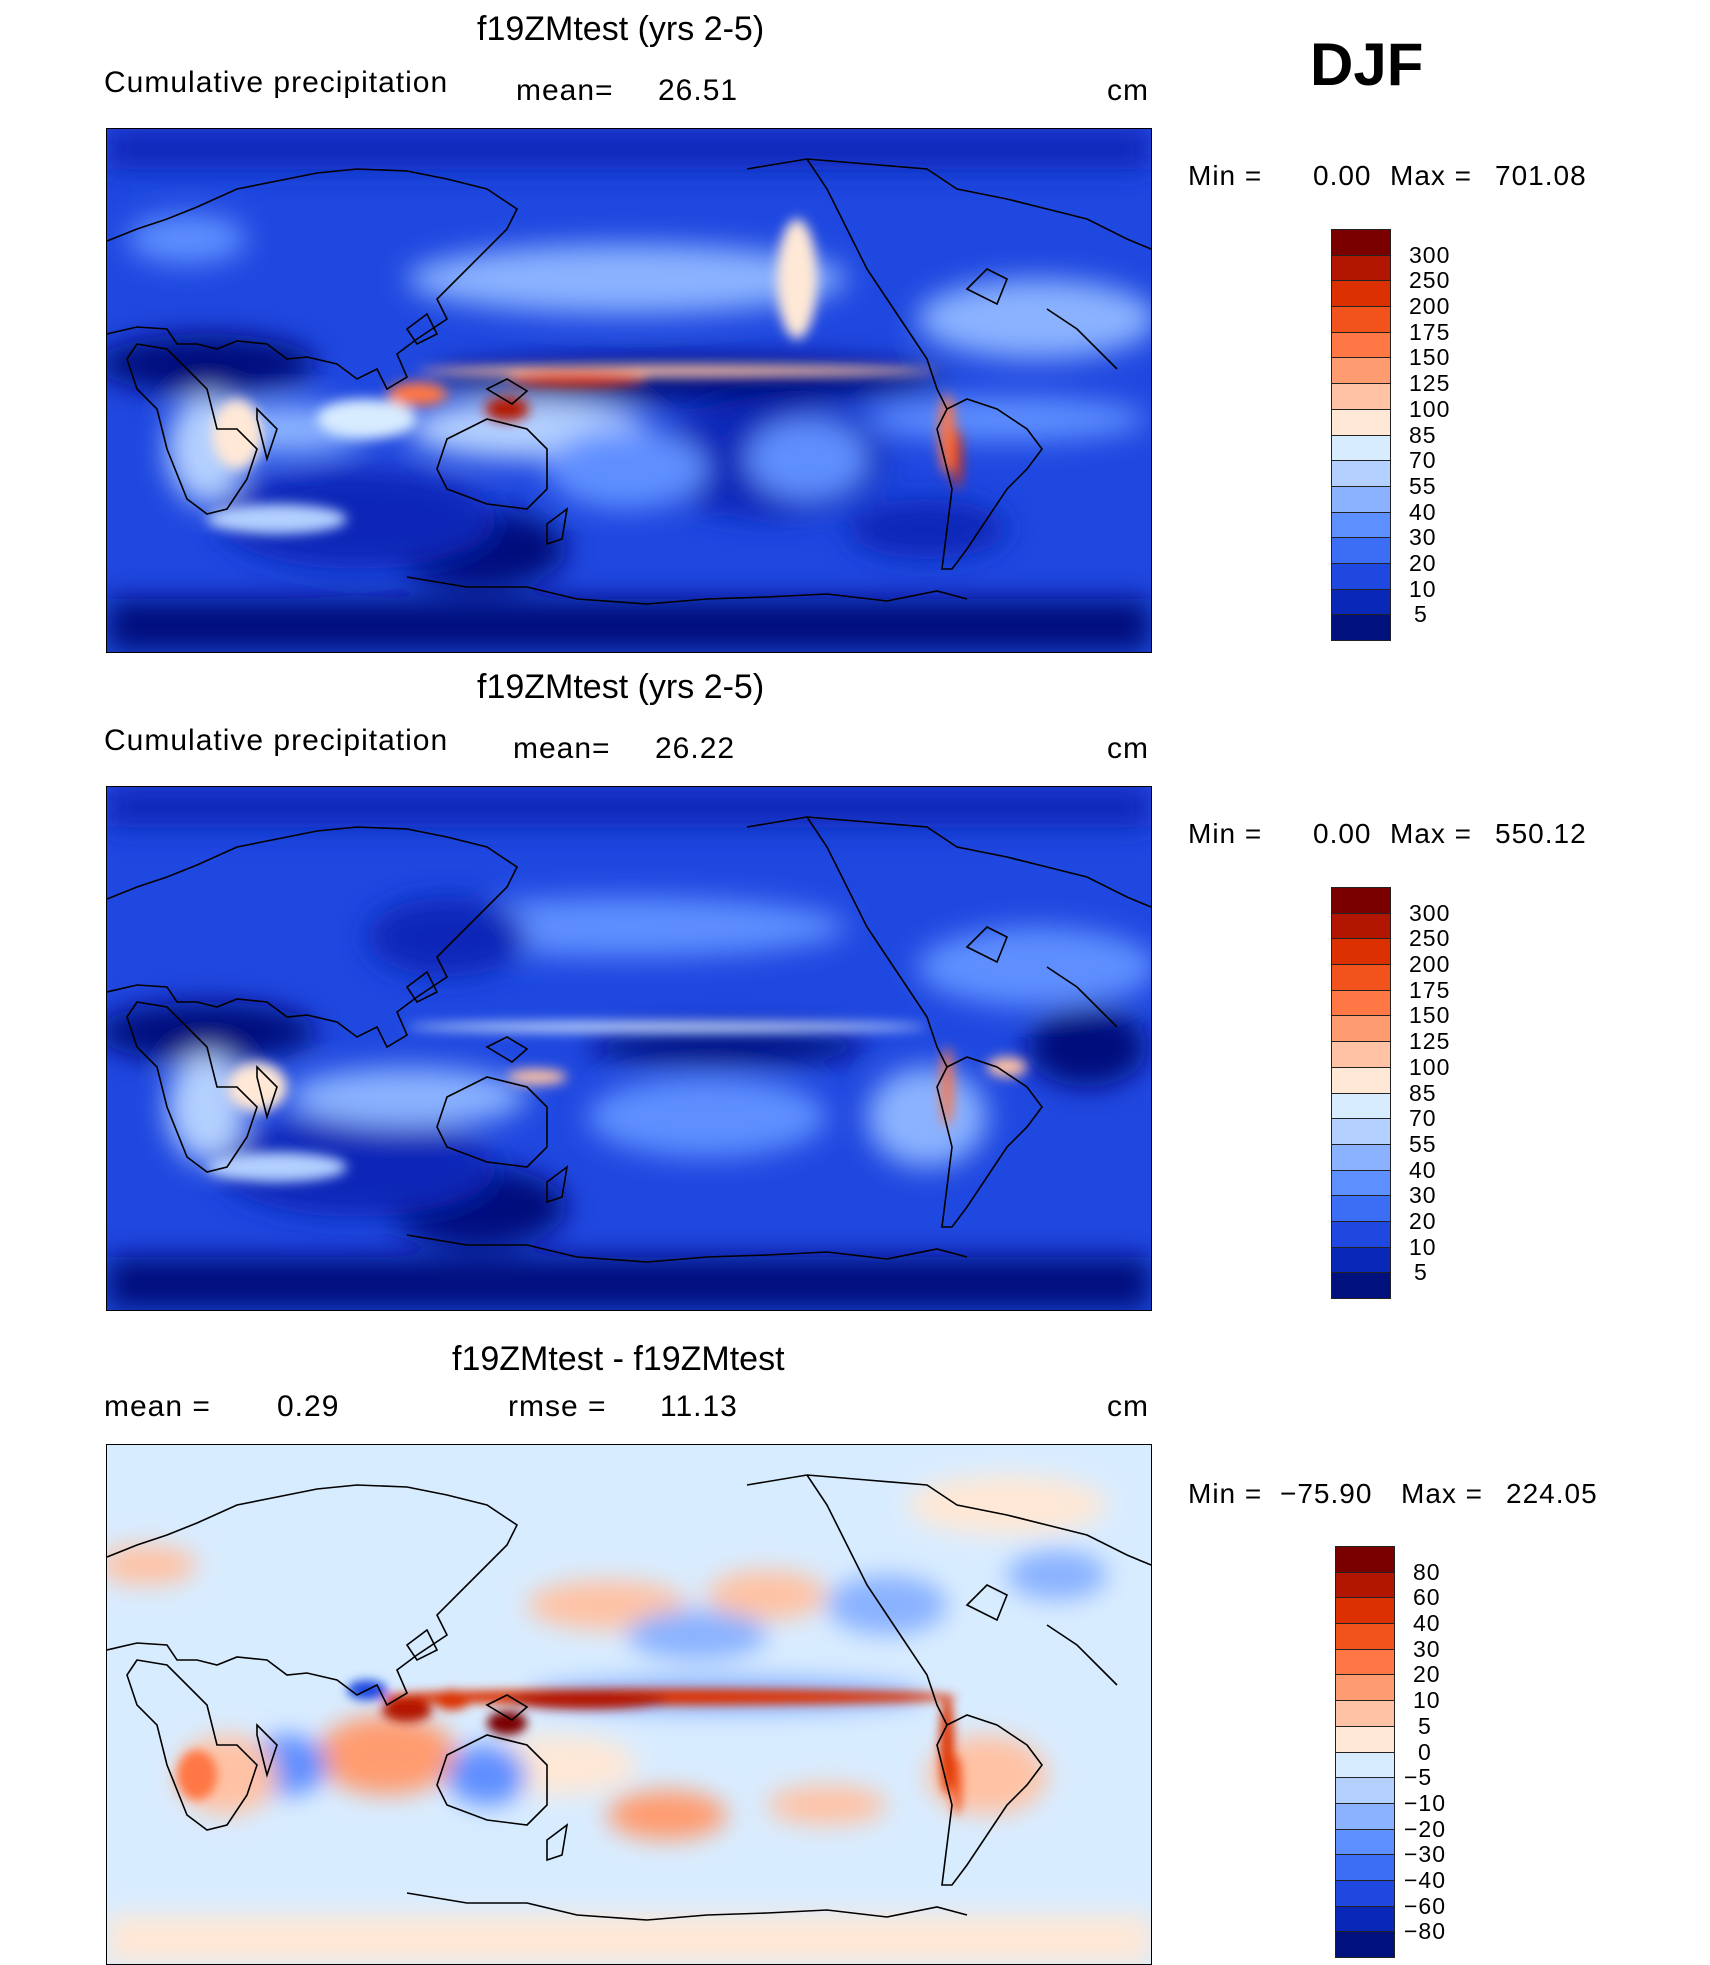 The width and height of the screenshot is (1710, 1965). I want to click on panel3-min-value: −75.90, so click(1326, 1493).